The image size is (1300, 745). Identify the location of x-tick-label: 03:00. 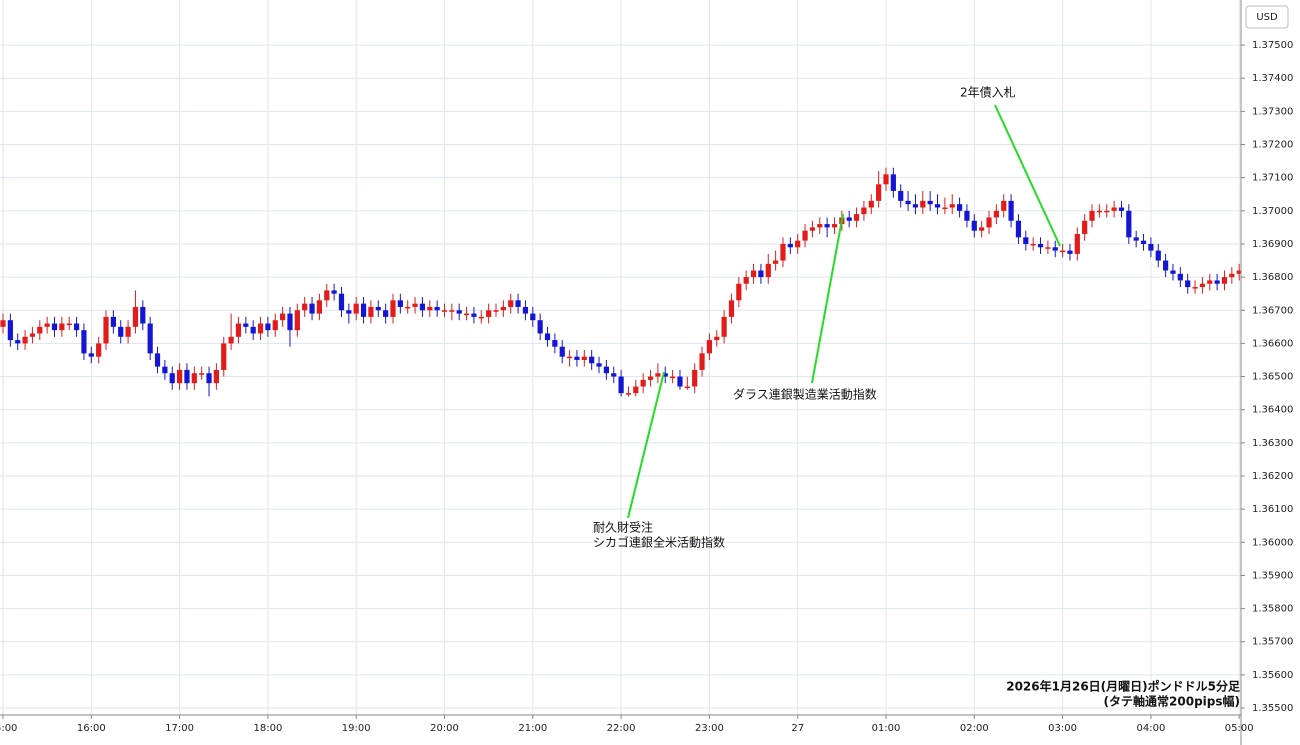
(1062, 728).